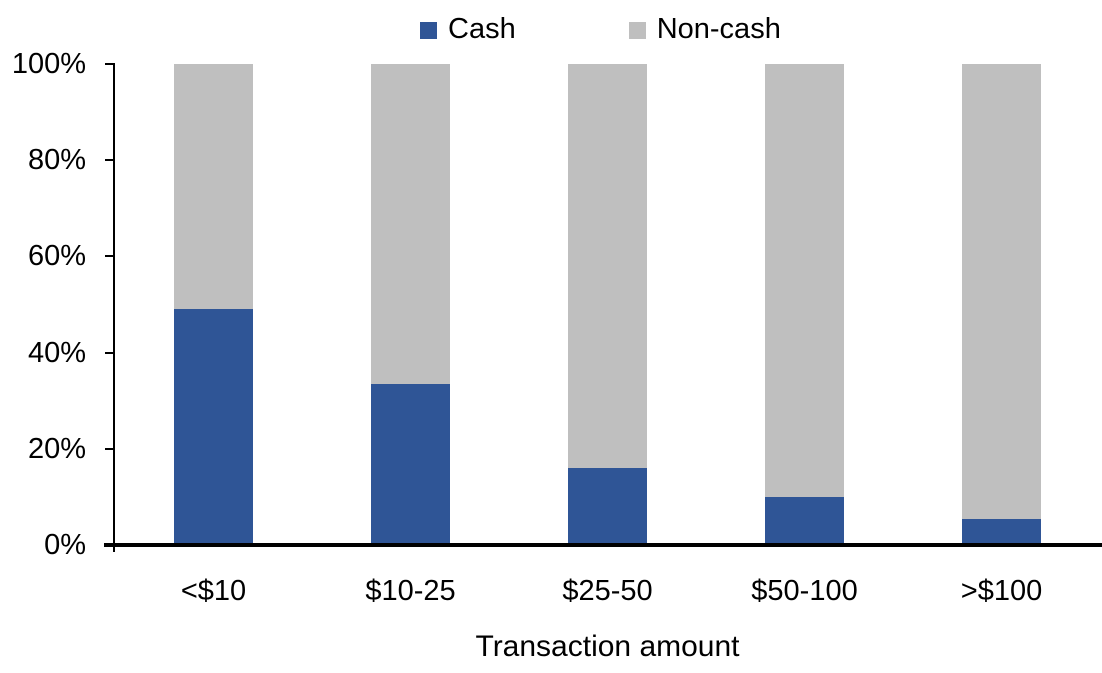 This screenshot has width=1102, height=673. I want to click on legend-item-non-cash: Non-cash, so click(704, 29).